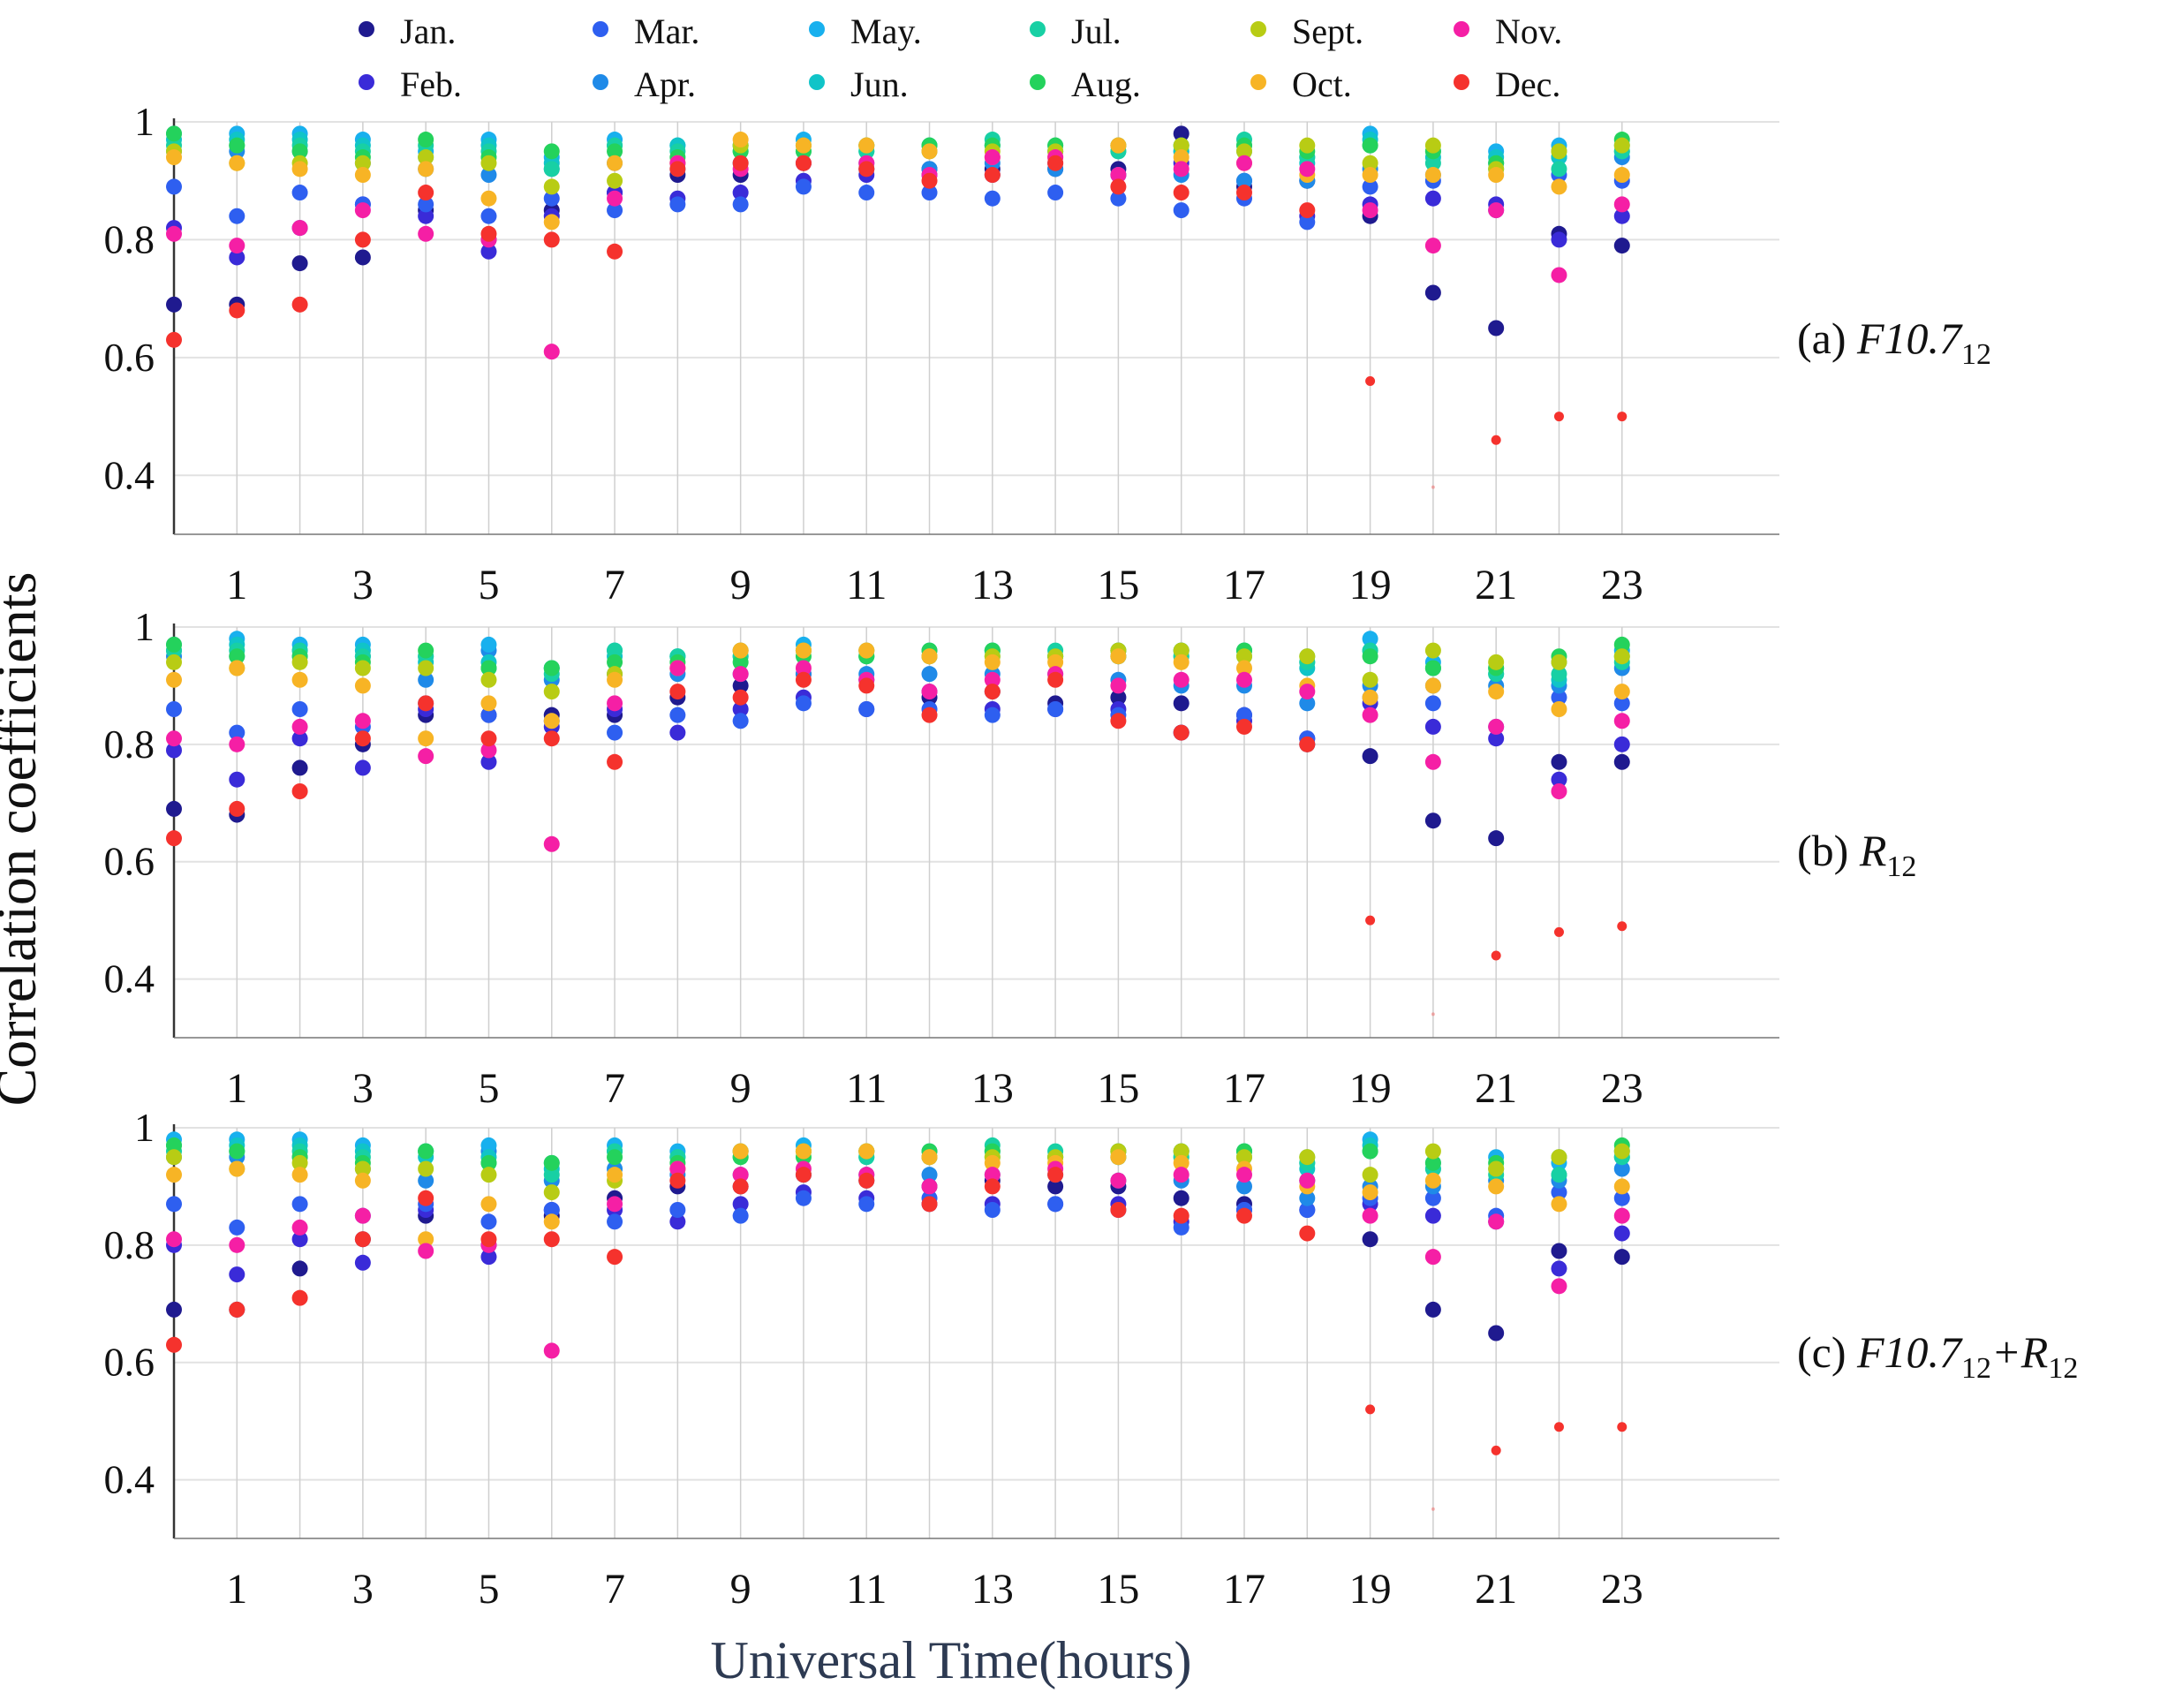 The height and width of the screenshot is (1708, 2160). I want to click on legend-label: Nov., so click(1528, 31).